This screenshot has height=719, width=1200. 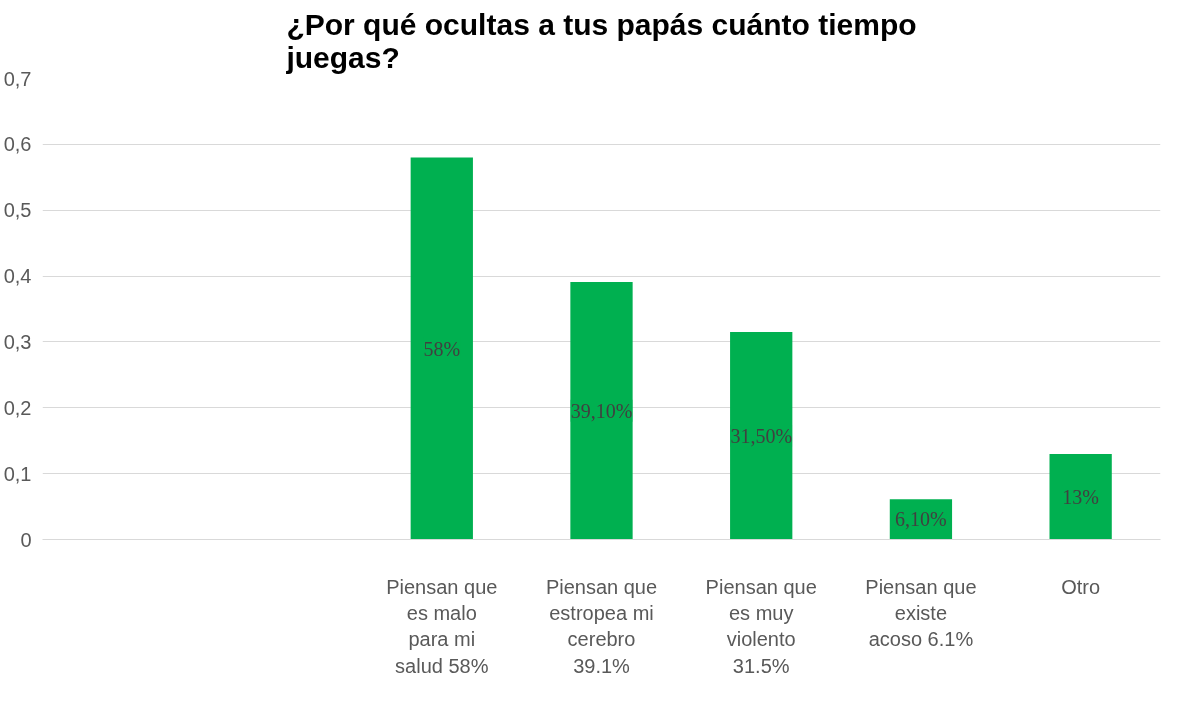 What do you see at coordinates (26, 539) in the screenshot?
I see `y-tick-label: 0` at bounding box center [26, 539].